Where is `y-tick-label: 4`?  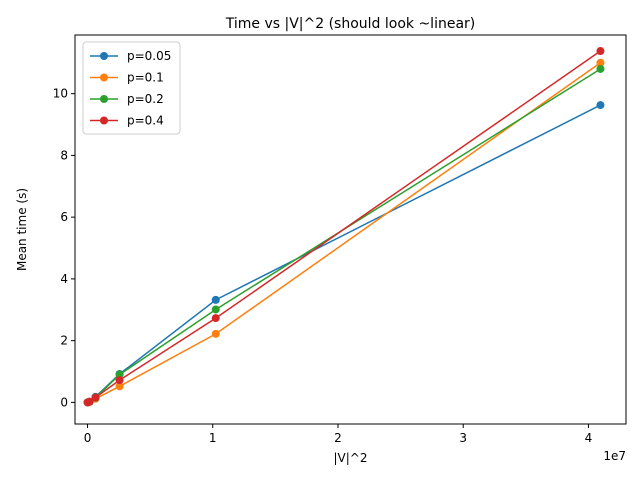 y-tick-label: 4 is located at coordinates (64, 279).